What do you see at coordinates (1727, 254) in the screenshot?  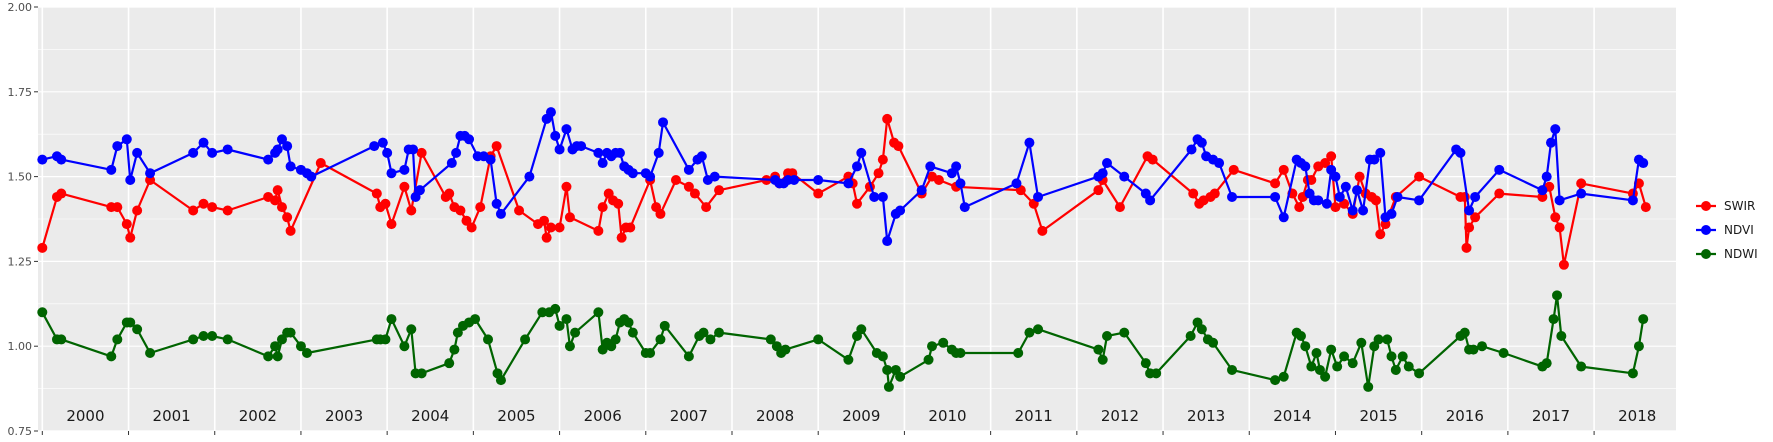 I see `legend-item-ndwi: NDWI` at bounding box center [1727, 254].